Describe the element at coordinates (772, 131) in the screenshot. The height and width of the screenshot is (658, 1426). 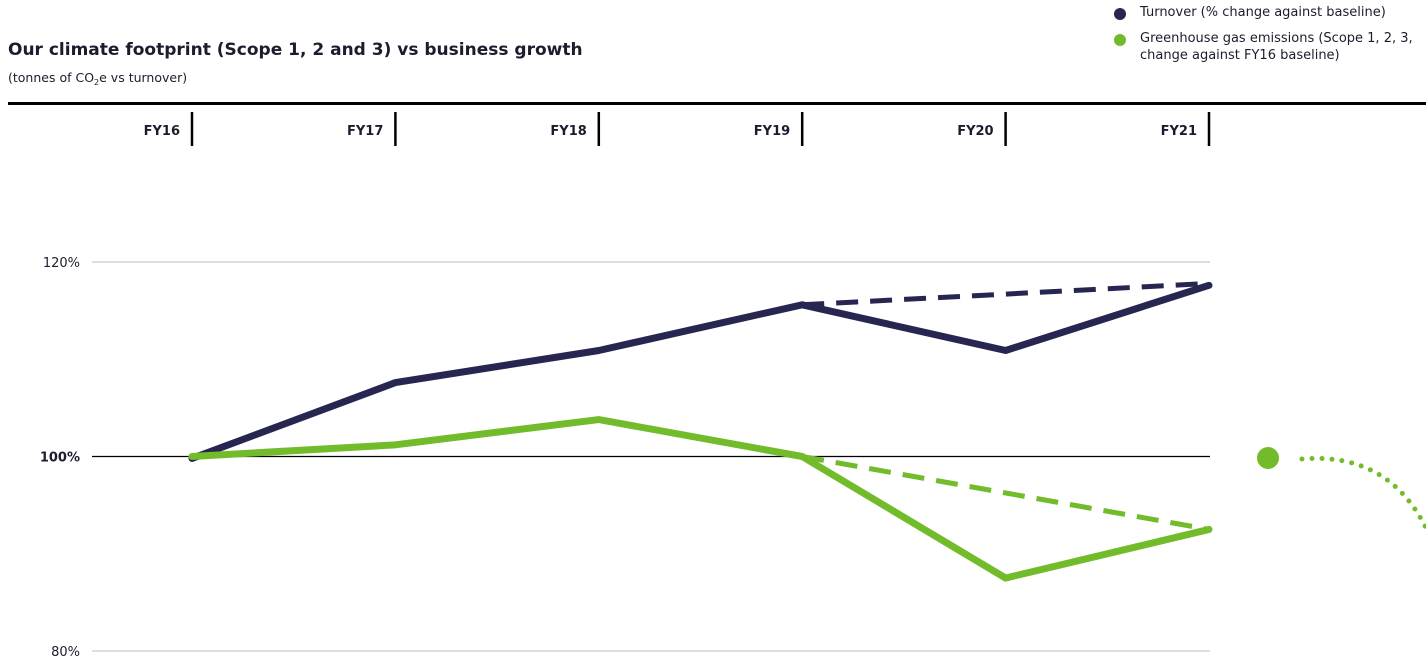
I see `x-tick-label-fy19: FY19` at that location.